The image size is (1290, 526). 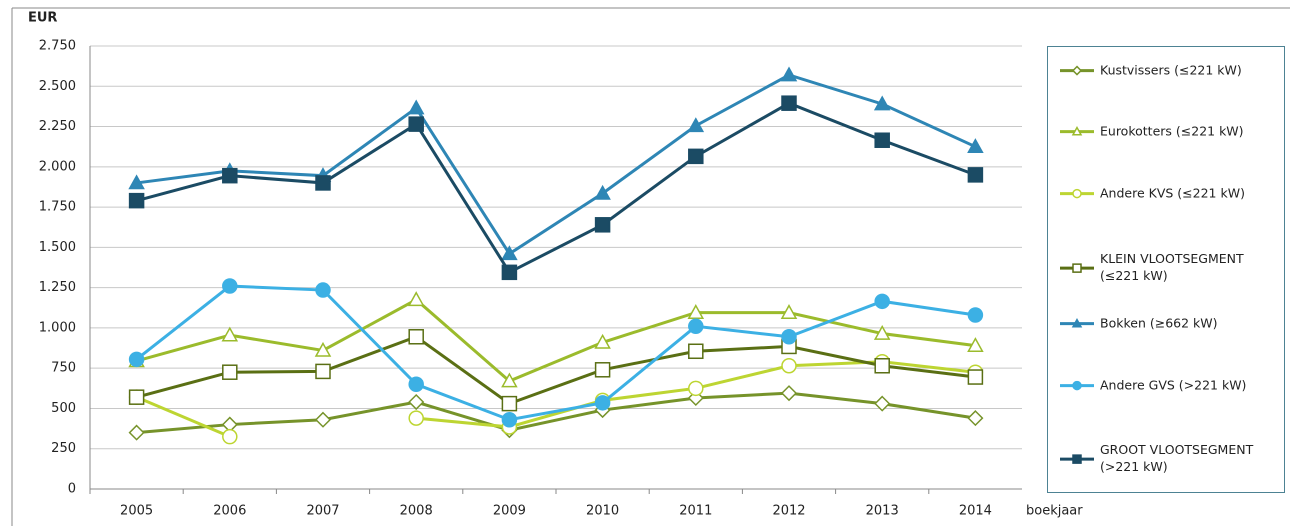 What do you see at coordinates (509, 511) in the screenshot?
I see `x-tick-label: 2009` at bounding box center [509, 511].